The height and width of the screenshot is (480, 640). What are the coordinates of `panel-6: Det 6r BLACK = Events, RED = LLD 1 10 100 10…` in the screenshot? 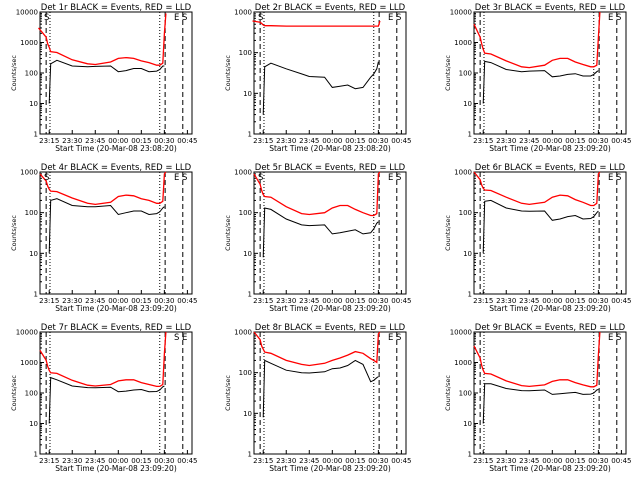 It's located at (537, 238).